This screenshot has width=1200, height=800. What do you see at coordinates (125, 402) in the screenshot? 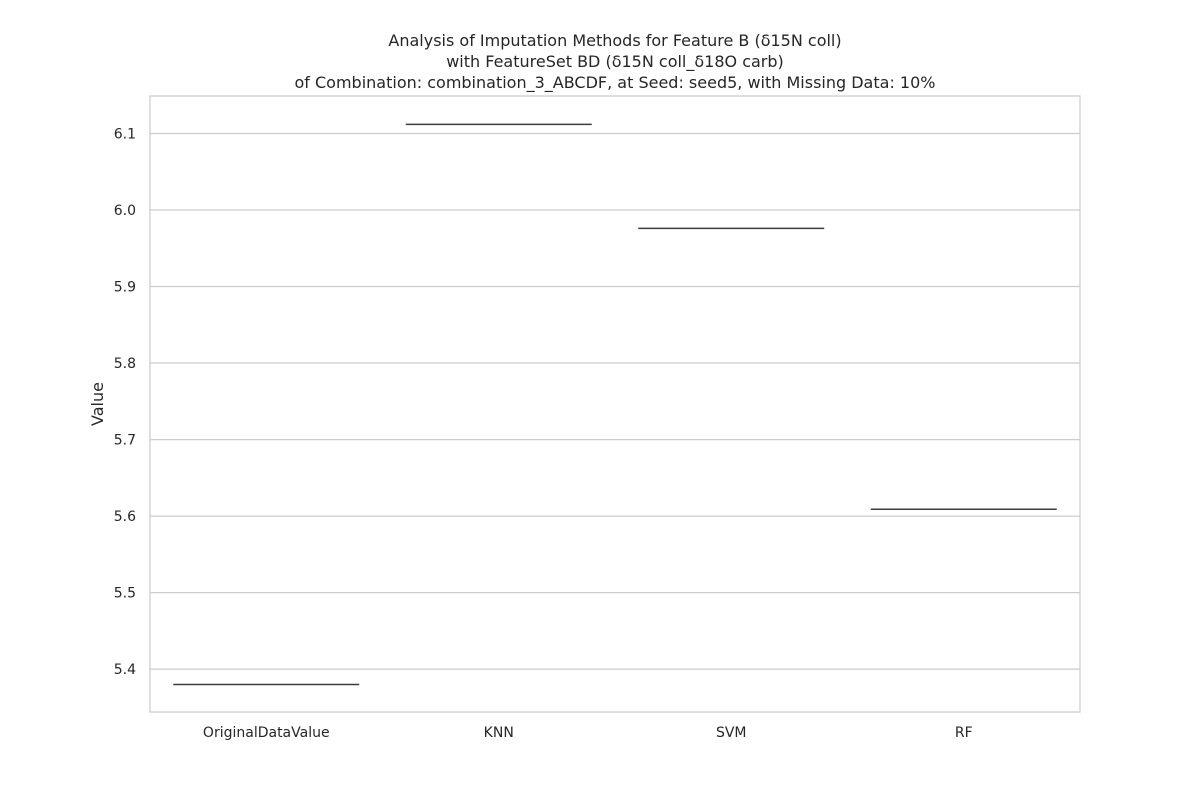
I see `y-axis-ticks: 5.4 5.5 5.6 5.7 5.8 5.9 6.0 6.1` at bounding box center [125, 402].